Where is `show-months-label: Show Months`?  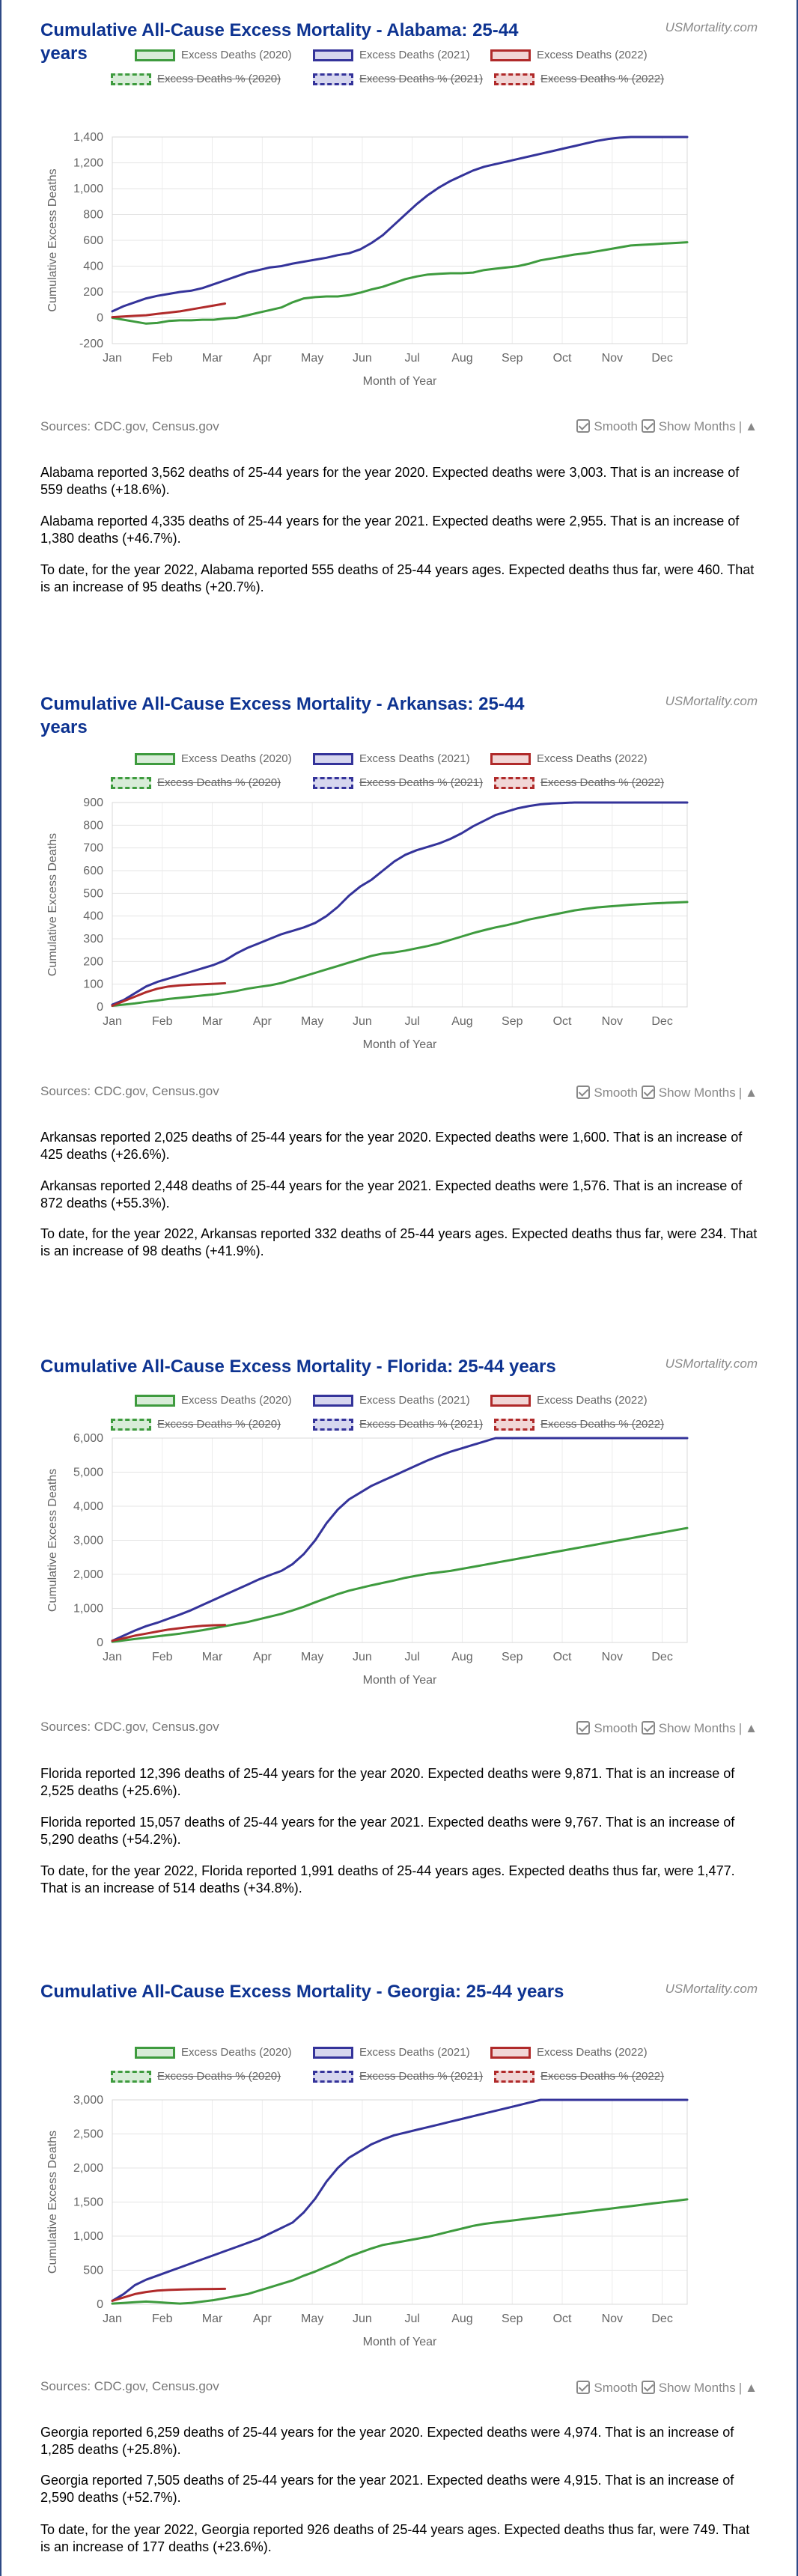 show-months-label: Show Months is located at coordinates (697, 1092).